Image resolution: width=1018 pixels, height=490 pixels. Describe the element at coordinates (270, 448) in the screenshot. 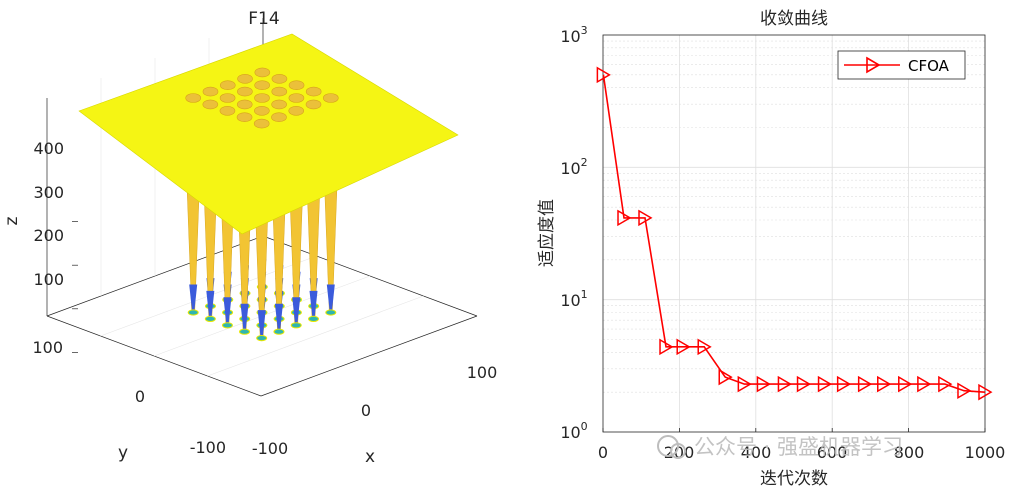

I see `x-tick-label: -100` at that location.